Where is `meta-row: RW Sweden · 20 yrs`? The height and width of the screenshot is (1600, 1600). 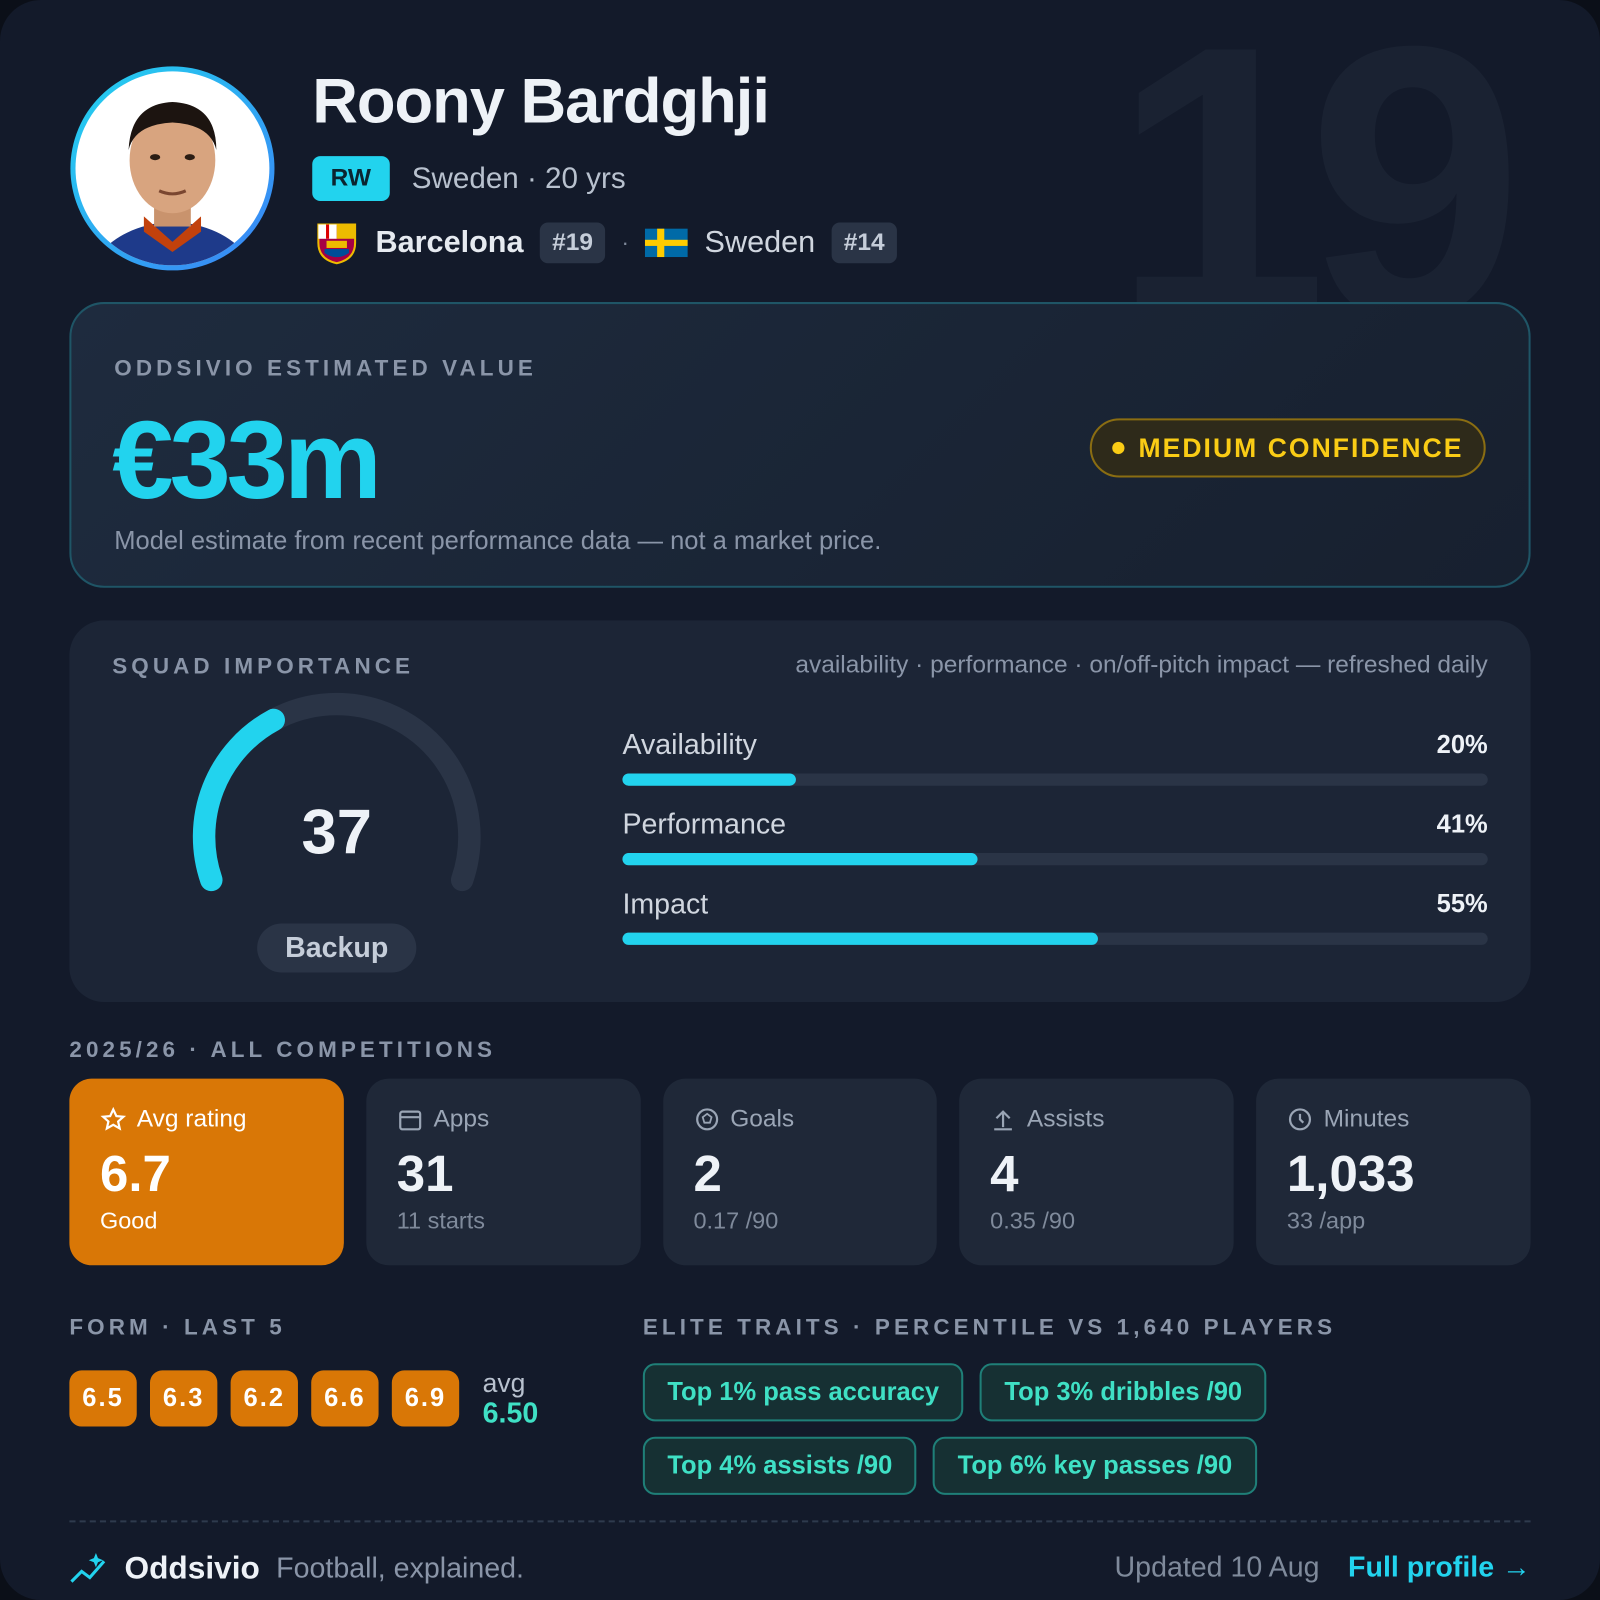 meta-row: RW Sweden · 20 yrs is located at coordinates (469, 179).